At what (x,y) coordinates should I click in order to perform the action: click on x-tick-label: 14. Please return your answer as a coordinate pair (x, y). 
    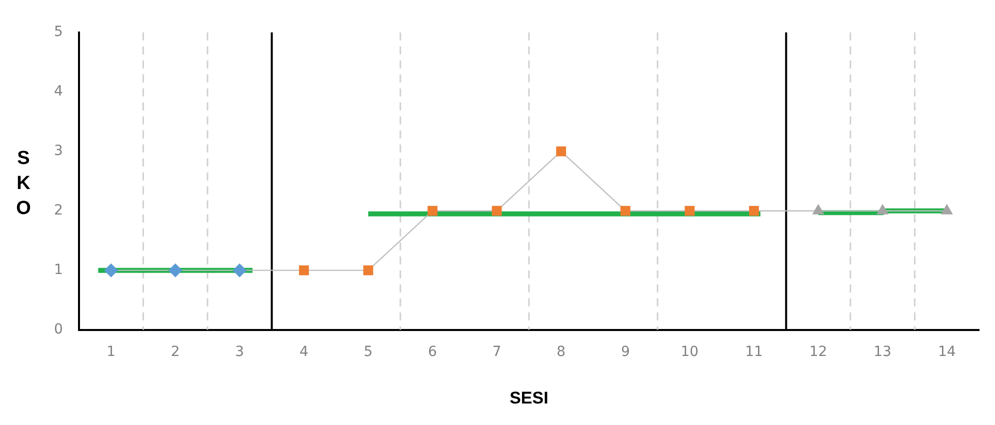
    Looking at the image, I should click on (947, 352).